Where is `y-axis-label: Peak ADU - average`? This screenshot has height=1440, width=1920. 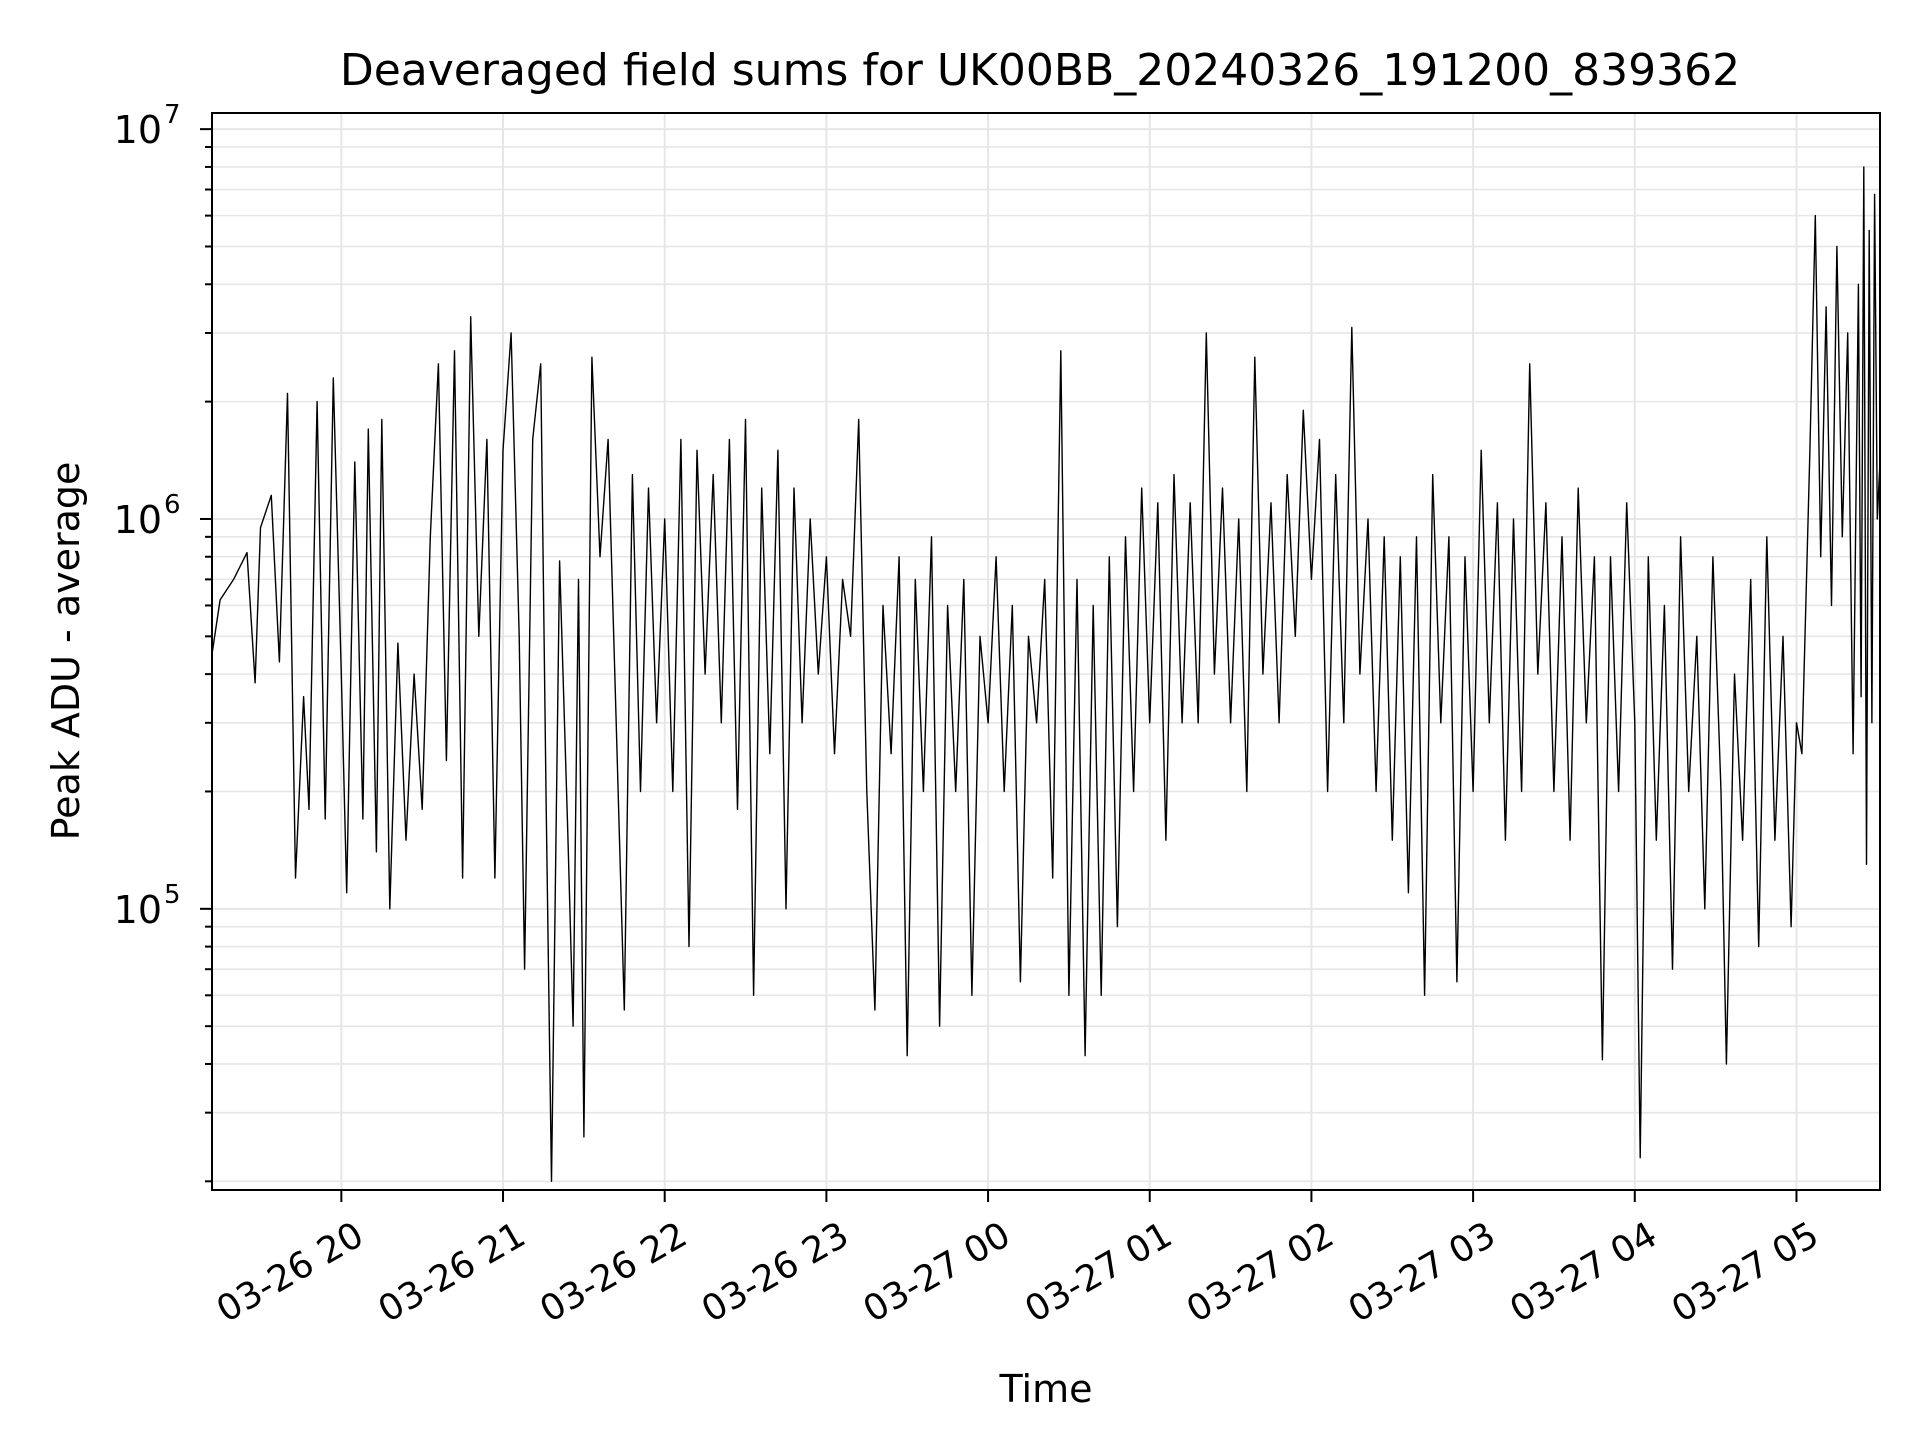
y-axis-label: Peak ADU - average is located at coordinates (66, 651).